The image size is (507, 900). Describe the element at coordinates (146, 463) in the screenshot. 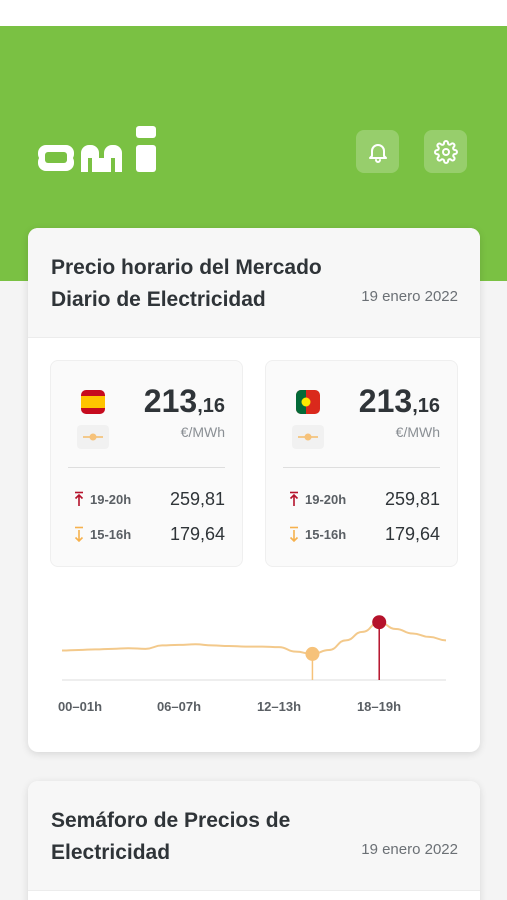

I see `spain-price-box: 213,16 €/MWh 19-20h 259,81 15-16h 179,64` at that location.